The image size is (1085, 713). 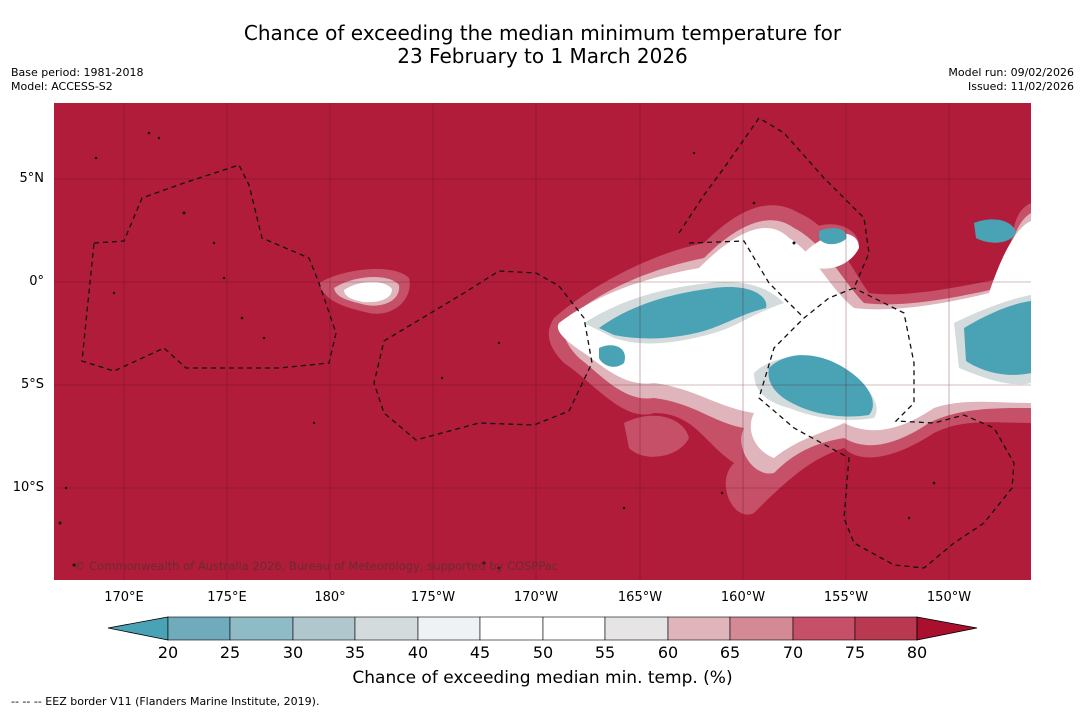 I want to click on colorbar-tick: 20, so click(x=168, y=652).